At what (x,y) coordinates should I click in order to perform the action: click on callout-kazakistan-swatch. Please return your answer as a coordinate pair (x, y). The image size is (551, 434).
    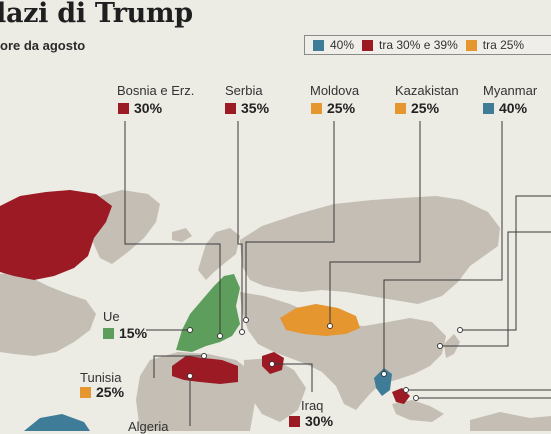
    Looking at the image, I should click on (400, 108).